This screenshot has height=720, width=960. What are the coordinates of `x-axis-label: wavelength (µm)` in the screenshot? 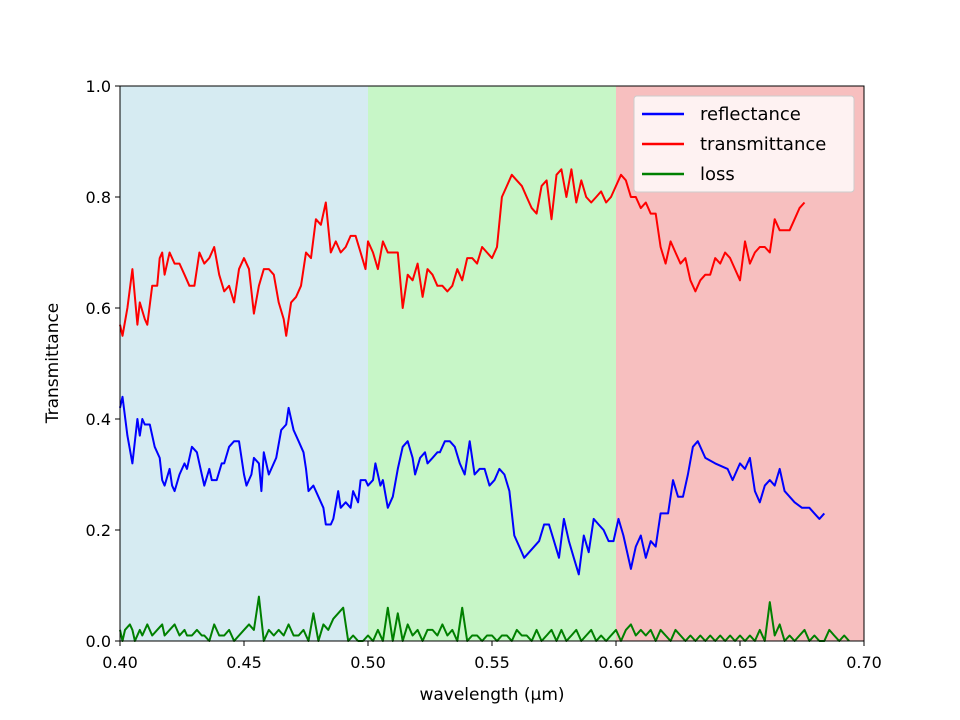 It's located at (491, 695).